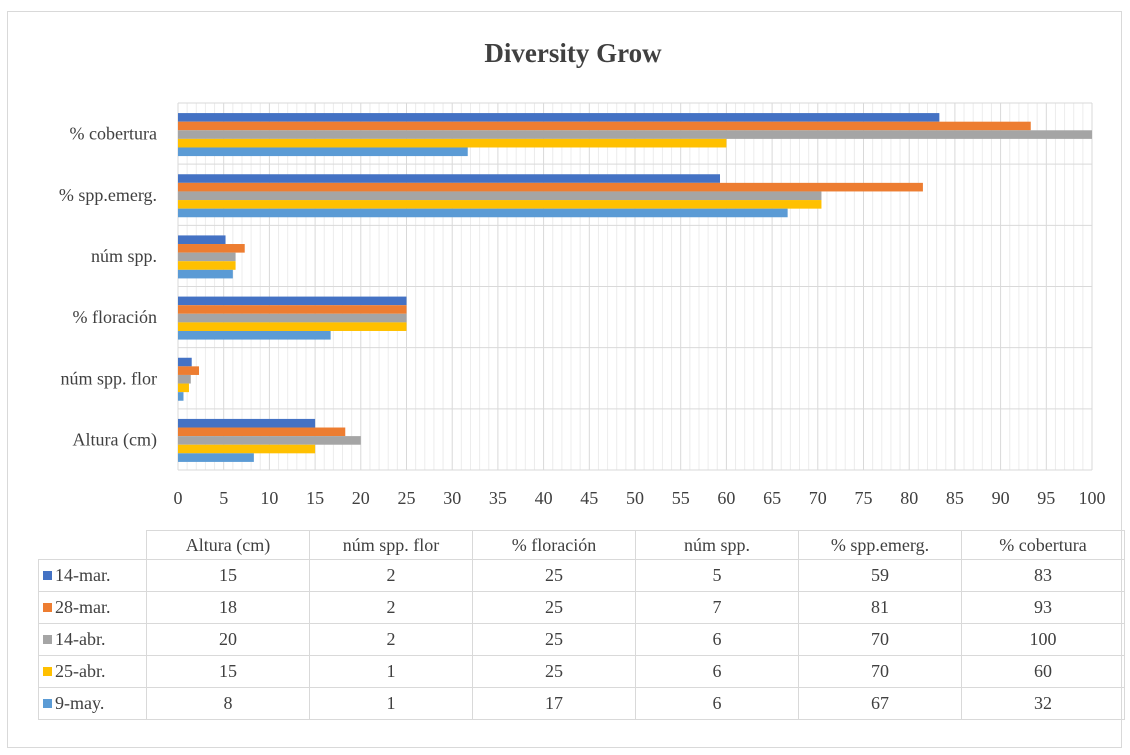  Describe the element at coordinates (407, 498) in the screenshot. I see `x-tick-label: 25` at that location.